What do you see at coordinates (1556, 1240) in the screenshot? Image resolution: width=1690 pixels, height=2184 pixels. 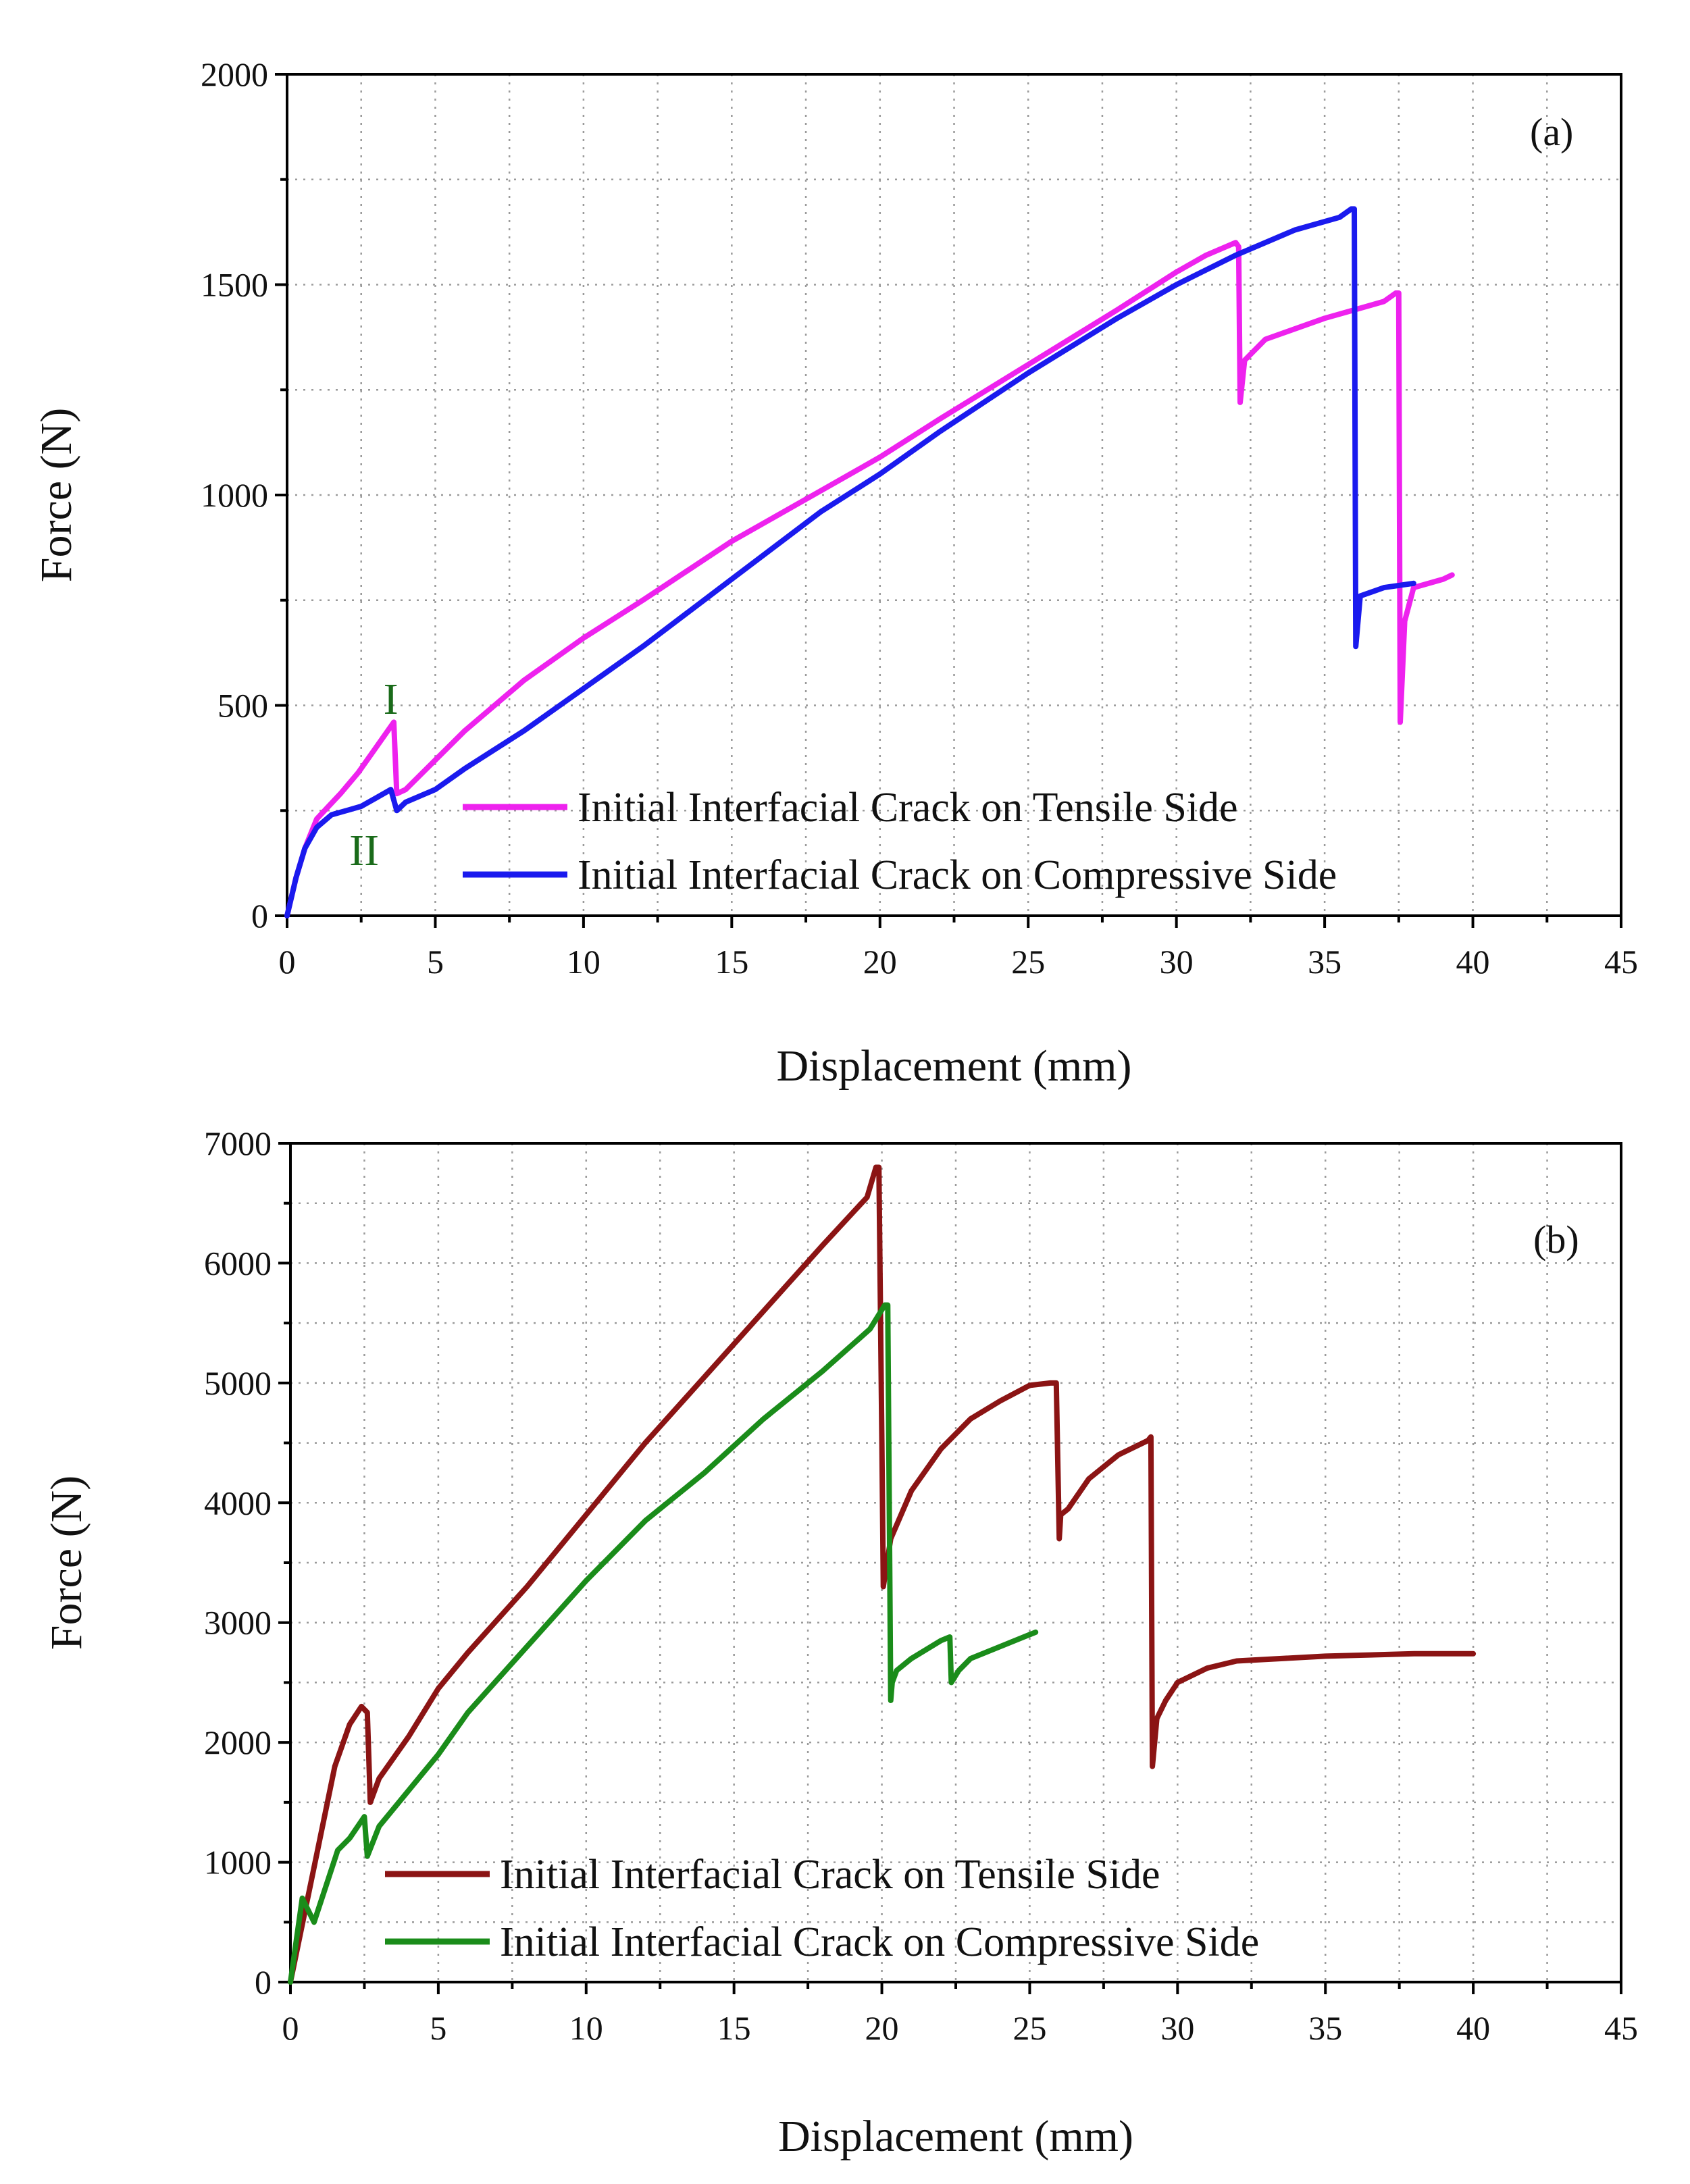 I see `panel-label: (b)` at bounding box center [1556, 1240].